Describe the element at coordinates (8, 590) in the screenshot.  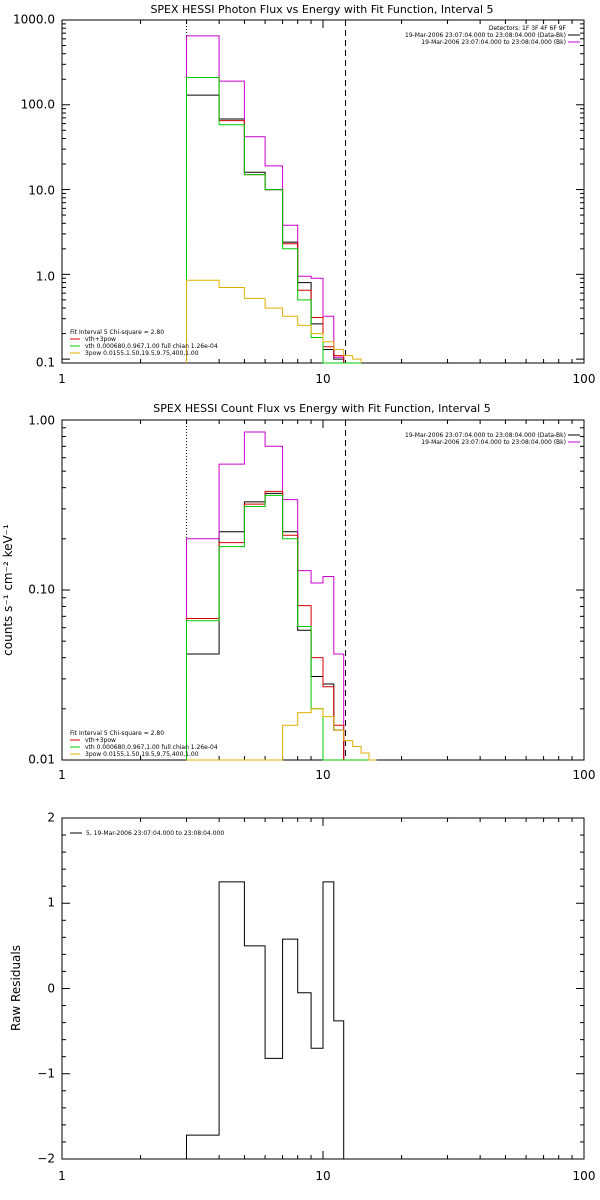
I see `count-flux-y-axis-label: counts s⁻¹ cm⁻² keV⁻¹` at that location.